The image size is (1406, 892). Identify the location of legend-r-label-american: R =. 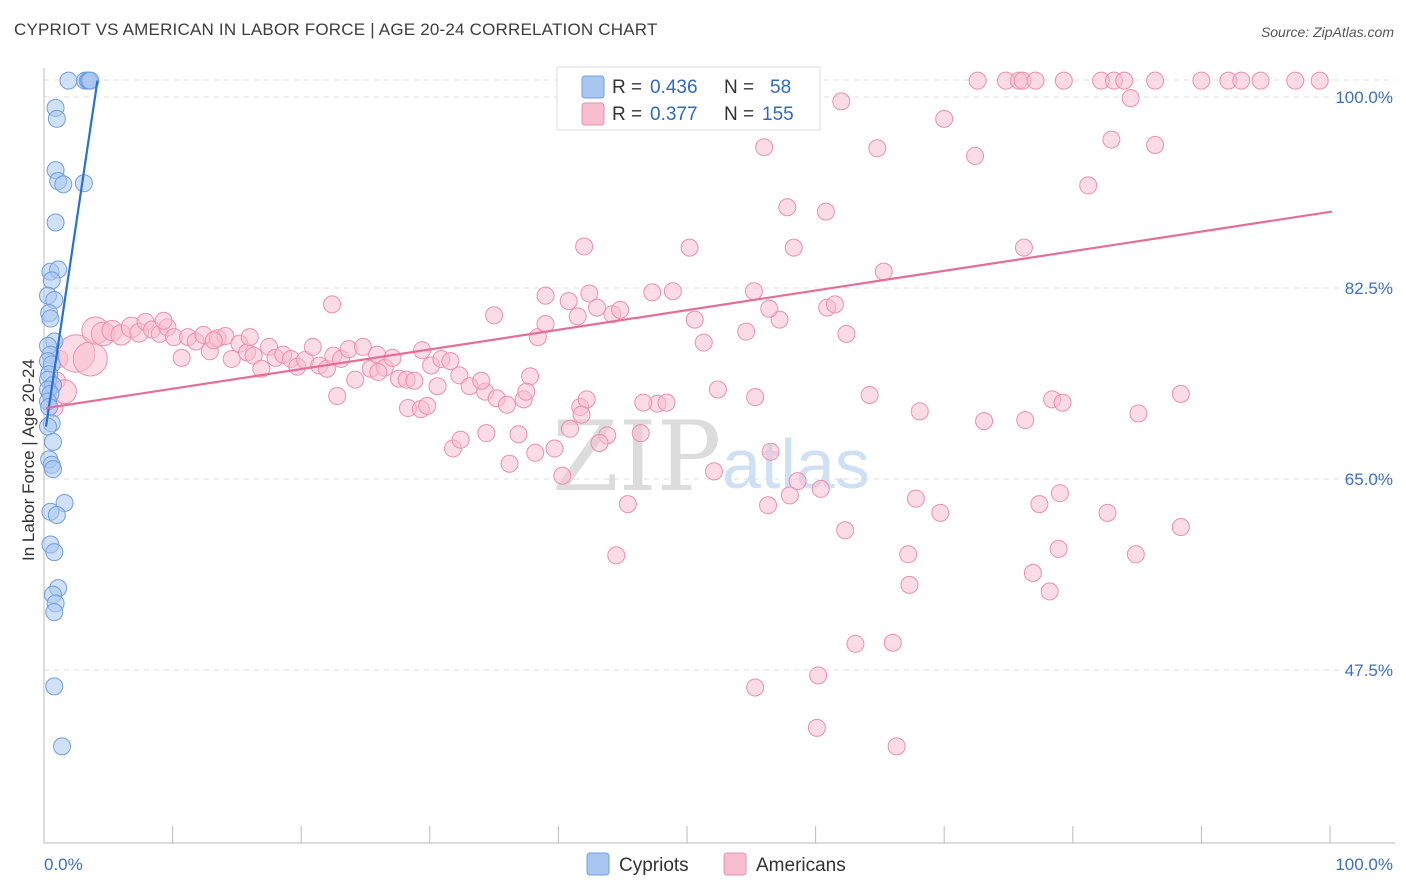
(627, 114).